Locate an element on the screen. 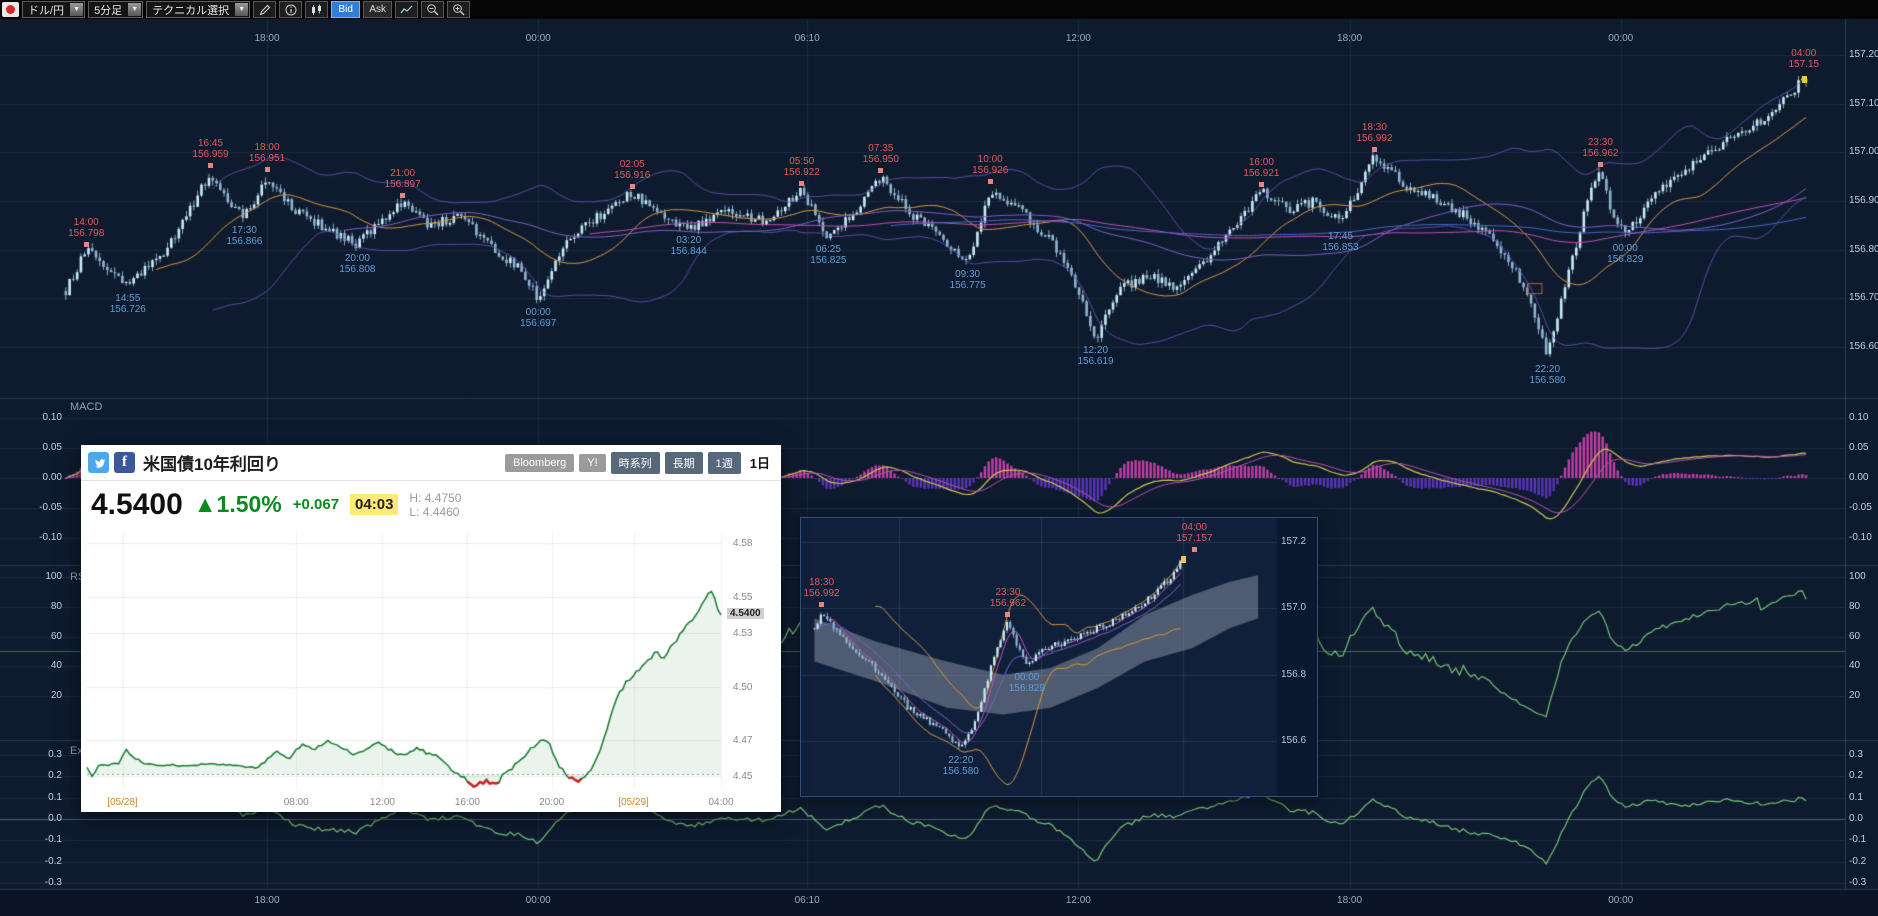  technical-select: テクニカル選択 ▼ is located at coordinates (198, 9).